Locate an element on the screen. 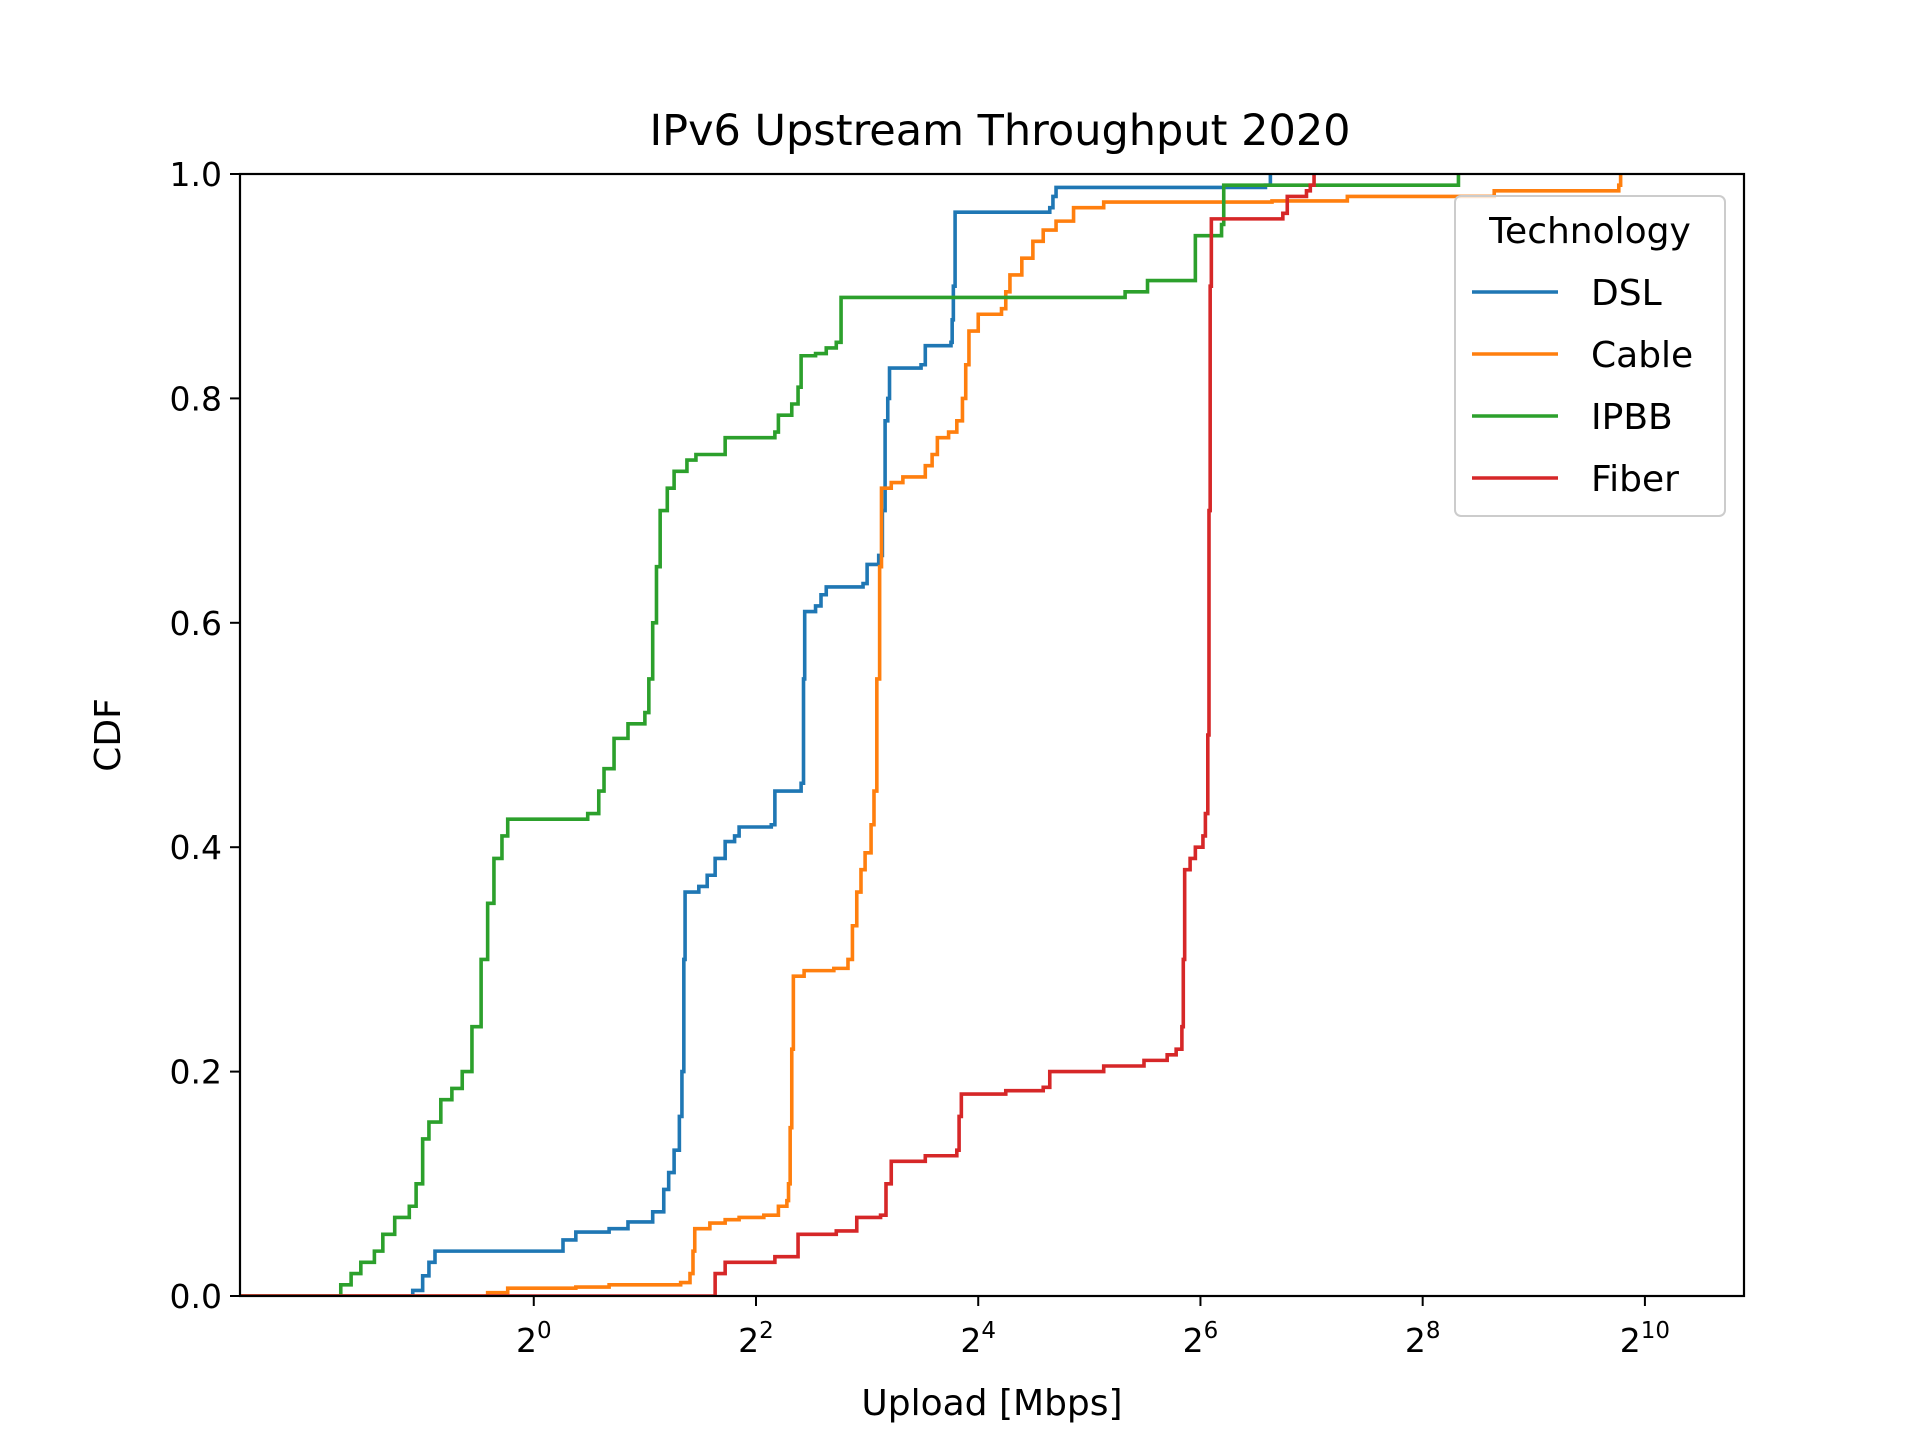 The image size is (1920, 1440). legend: Technology DSL Cable IPBB Fiber is located at coordinates (1590, 356).